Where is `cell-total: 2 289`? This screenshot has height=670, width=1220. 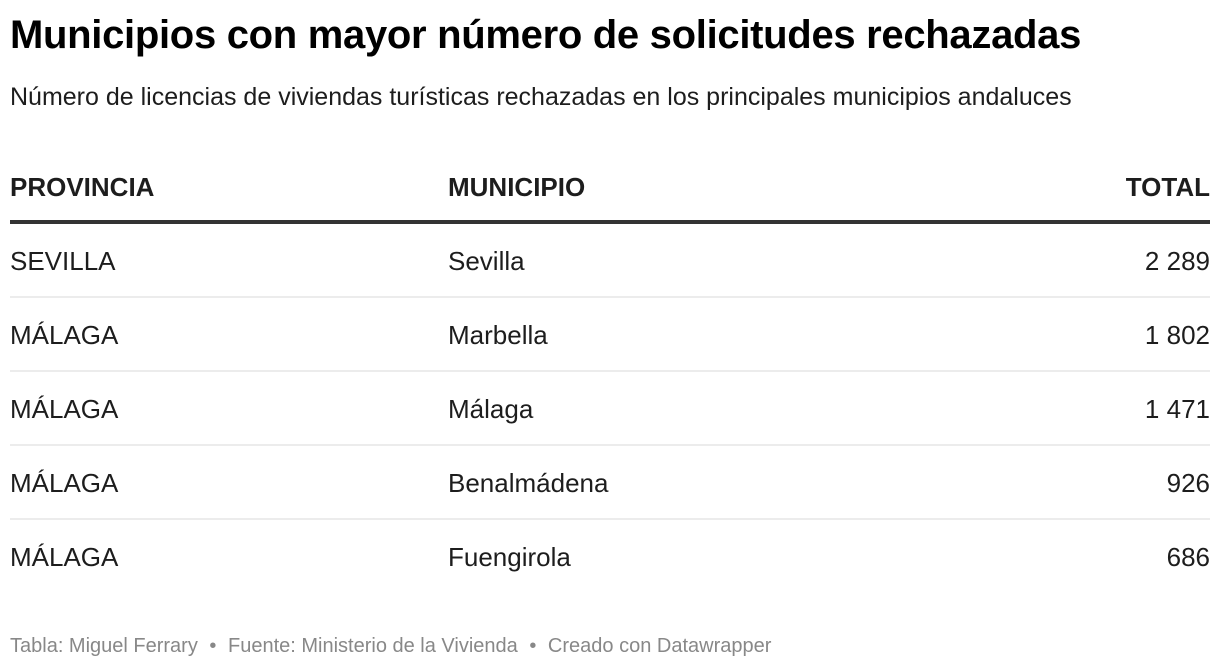
cell-total: 2 289 is located at coordinates (1177, 261).